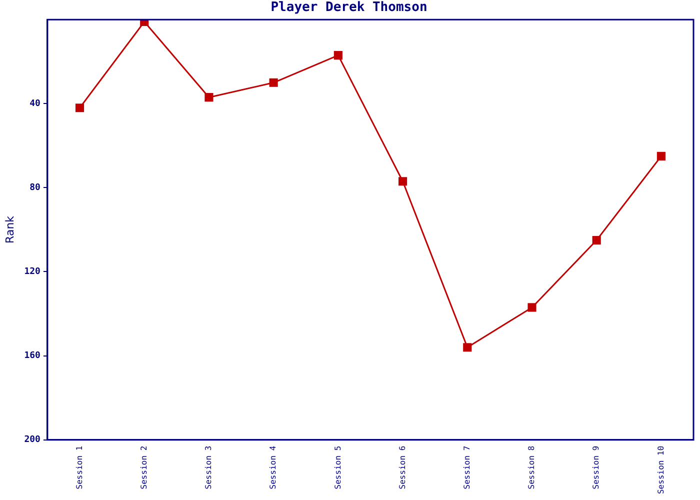 Image resolution: width=700 pixels, height=500 pixels. I want to click on y-tick-label: 200, so click(32, 440).